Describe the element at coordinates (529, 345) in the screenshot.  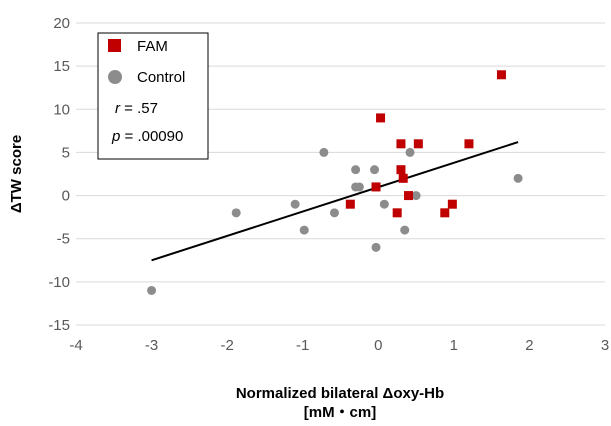
I see `x-tick-label: 2` at that location.